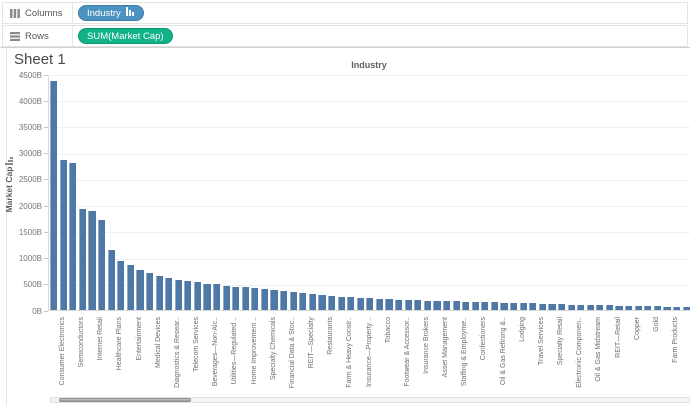 The width and height of the screenshot is (690, 405). Describe the element at coordinates (599, 349) in the screenshot. I see `x-axis-label: Oil & Gas Midstream` at that location.